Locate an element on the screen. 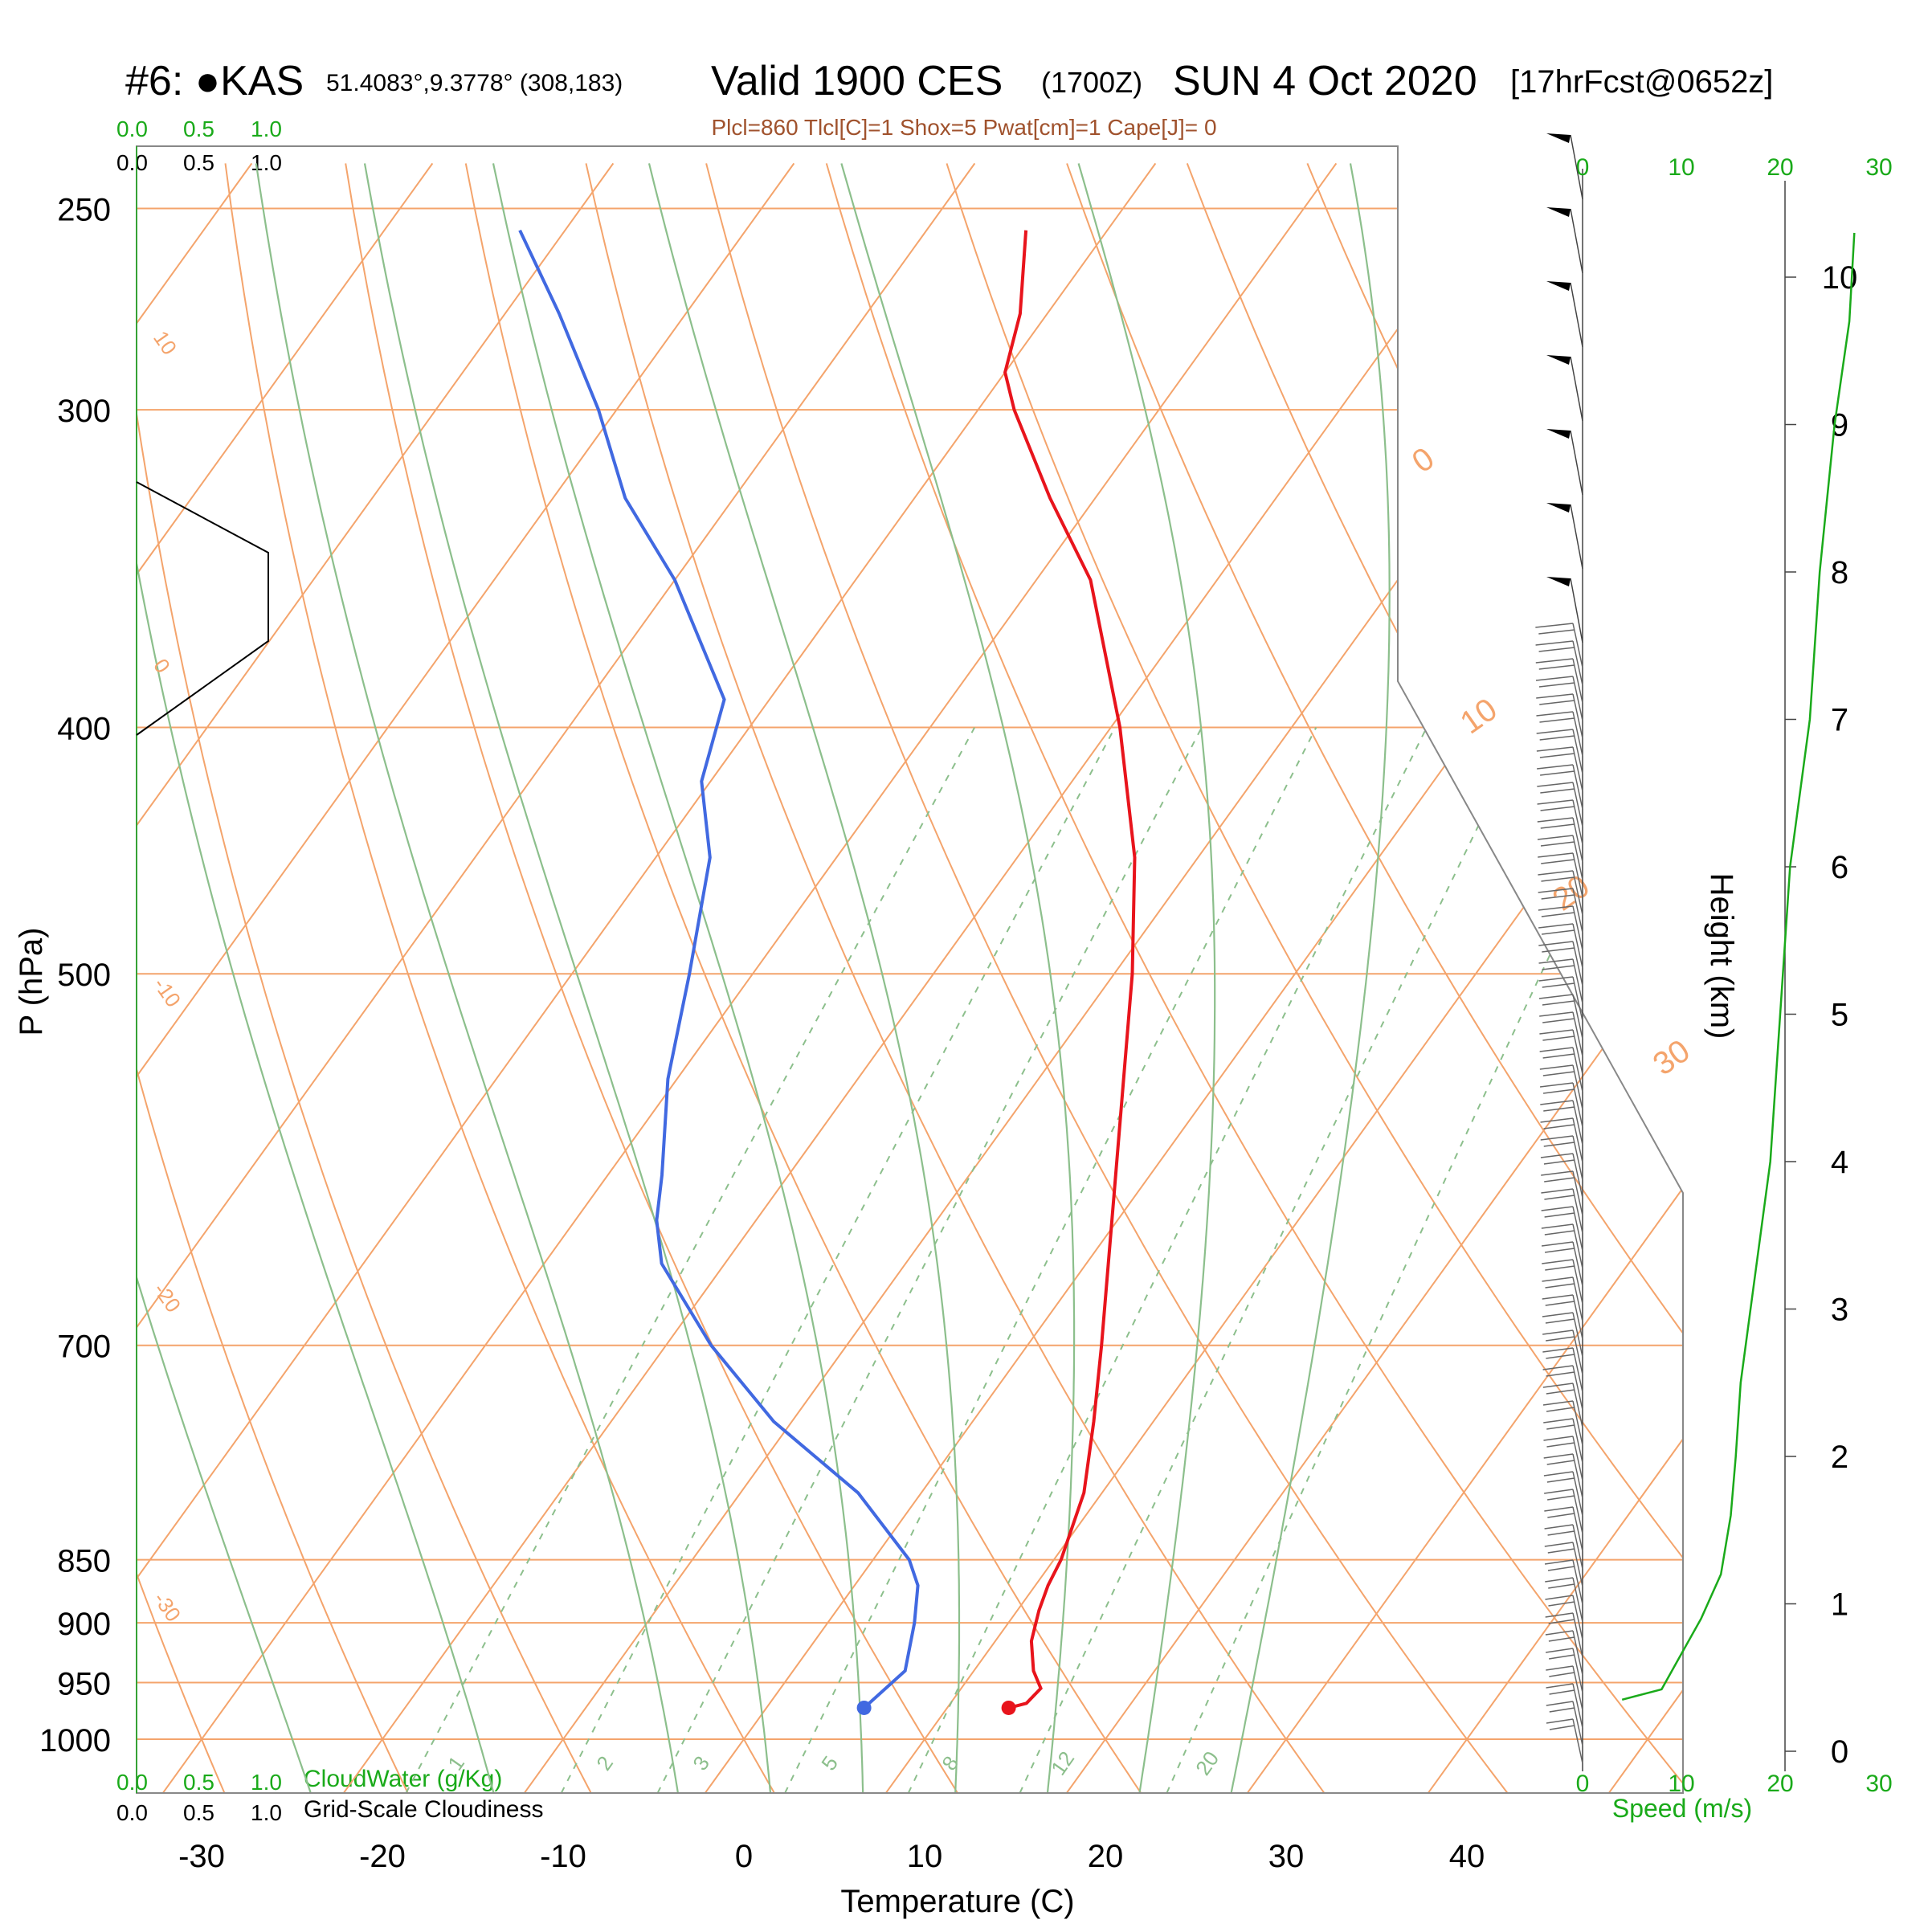 This screenshot has height=1932, width=1928. temperature-tick-label: 40 is located at coordinates (1467, 1856).